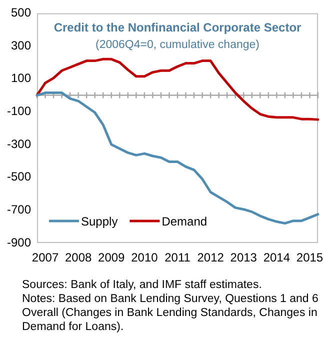 This screenshot has width=336, height=356. I want to click on source-note: Sources: Bank of Italy, and IMF staff estimates., so click(142, 285).